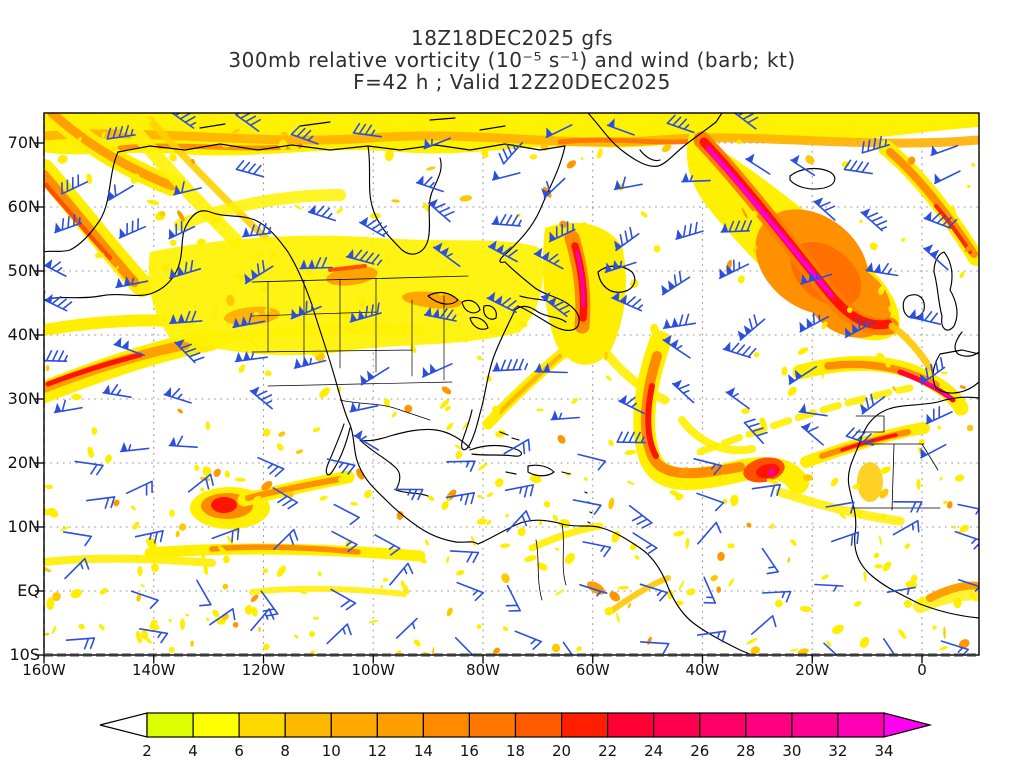  I want to click on colorbar-tick-14: 14, so click(423, 751).